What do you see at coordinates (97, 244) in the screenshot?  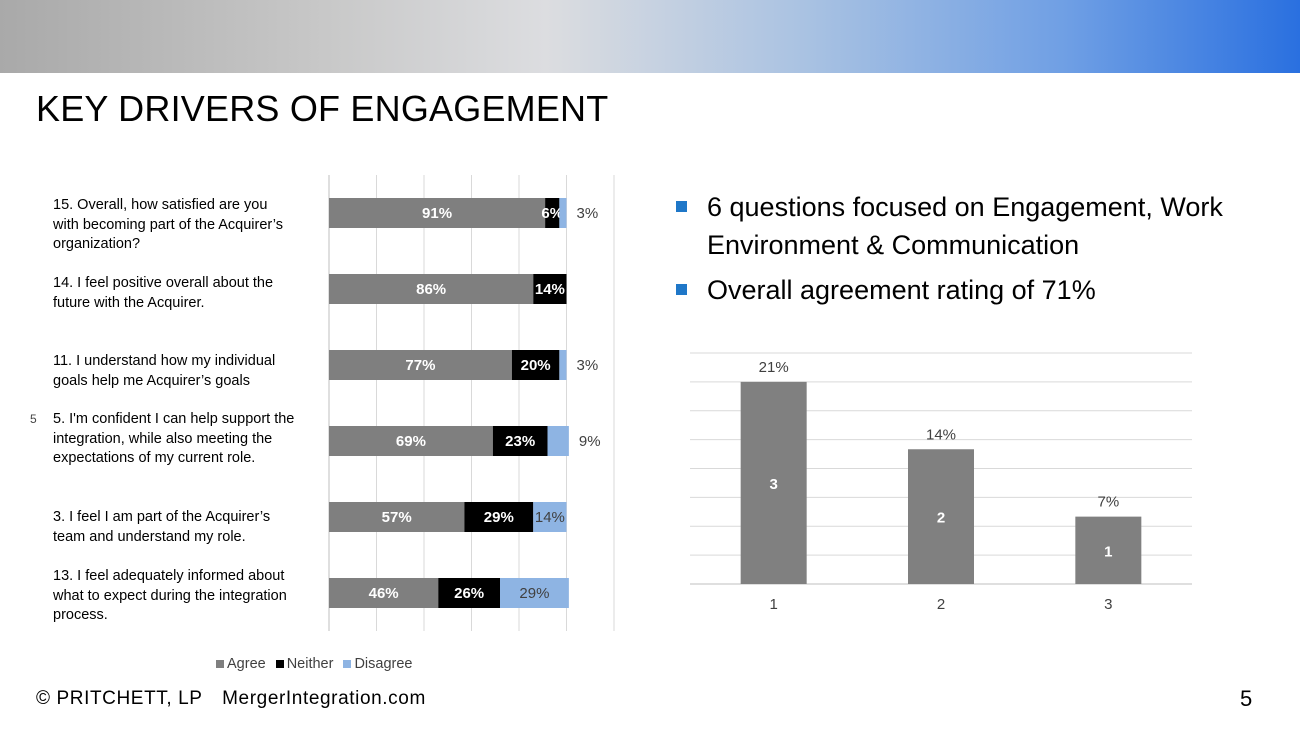 I see `question-label-line: organization?` at bounding box center [97, 244].